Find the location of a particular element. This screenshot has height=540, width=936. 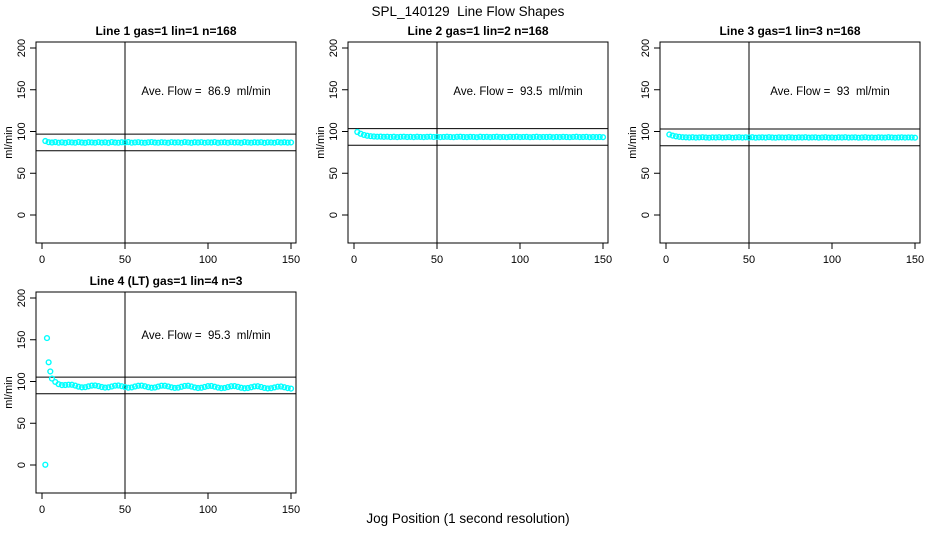

y-tick-label: 150 is located at coordinates (22, 90).